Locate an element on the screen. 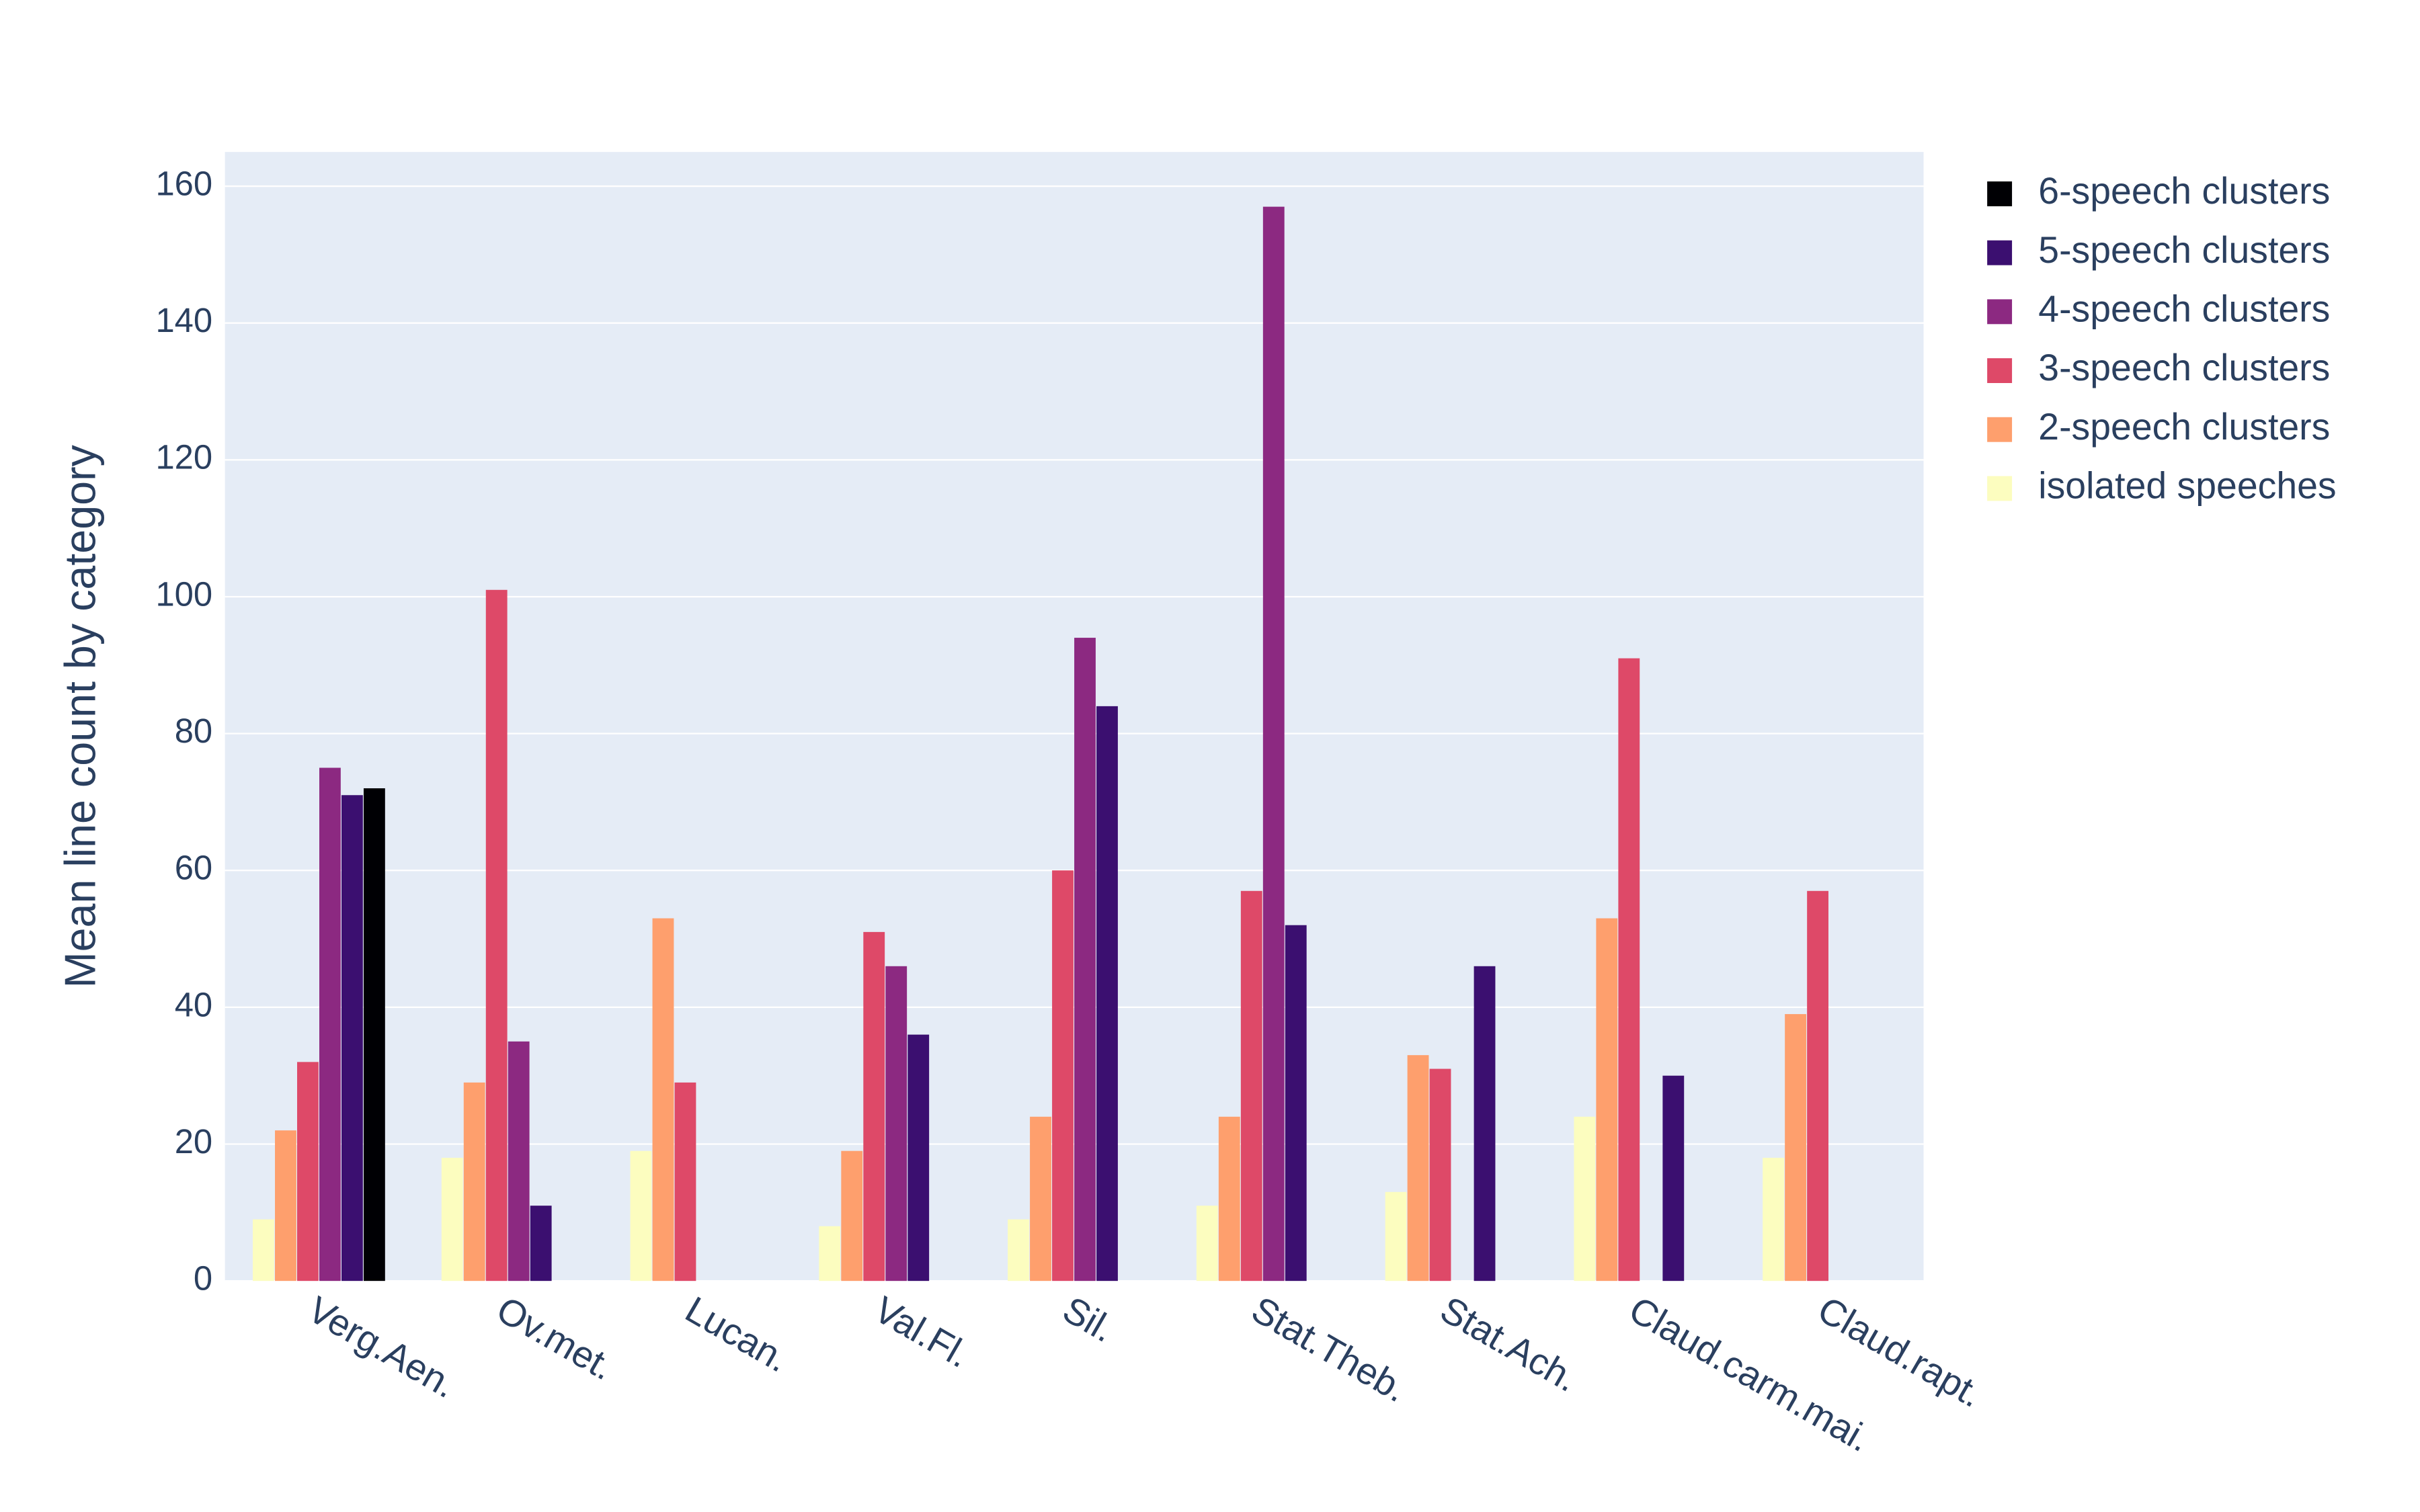  legend-label: 6-speech clusters is located at coordinates (2184, 191).